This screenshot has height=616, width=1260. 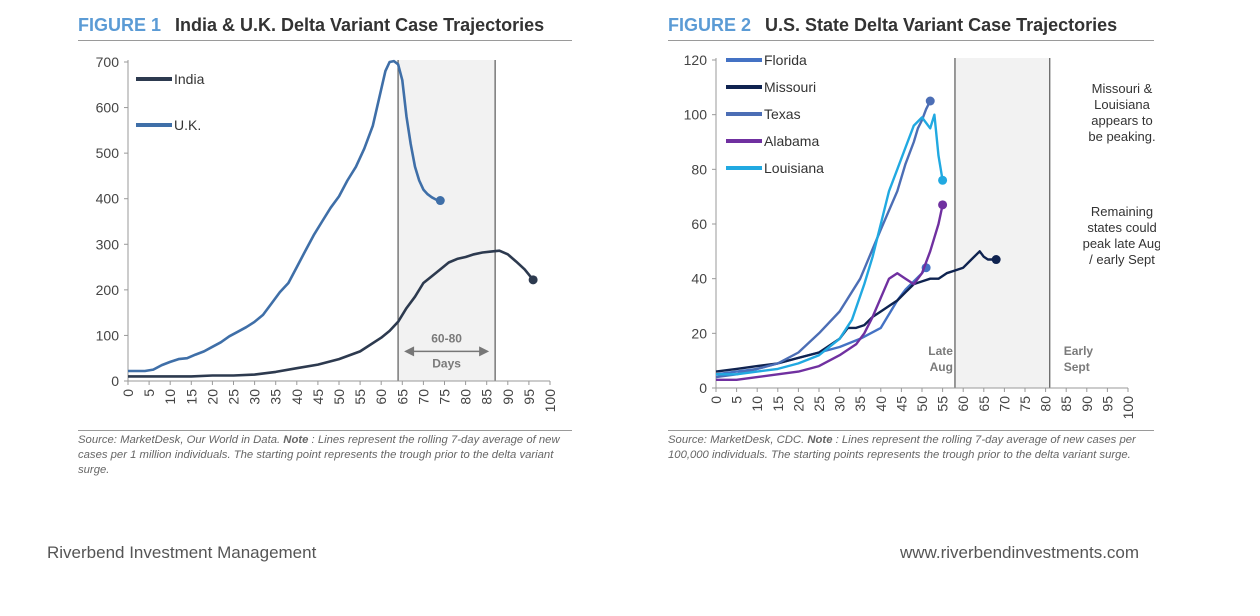 What do you see at coordinates (736, 440) in the screenshot?
I see `figure-2-source-text: Source: MarketDesk, CDC.` at bounding box center [736, 440].